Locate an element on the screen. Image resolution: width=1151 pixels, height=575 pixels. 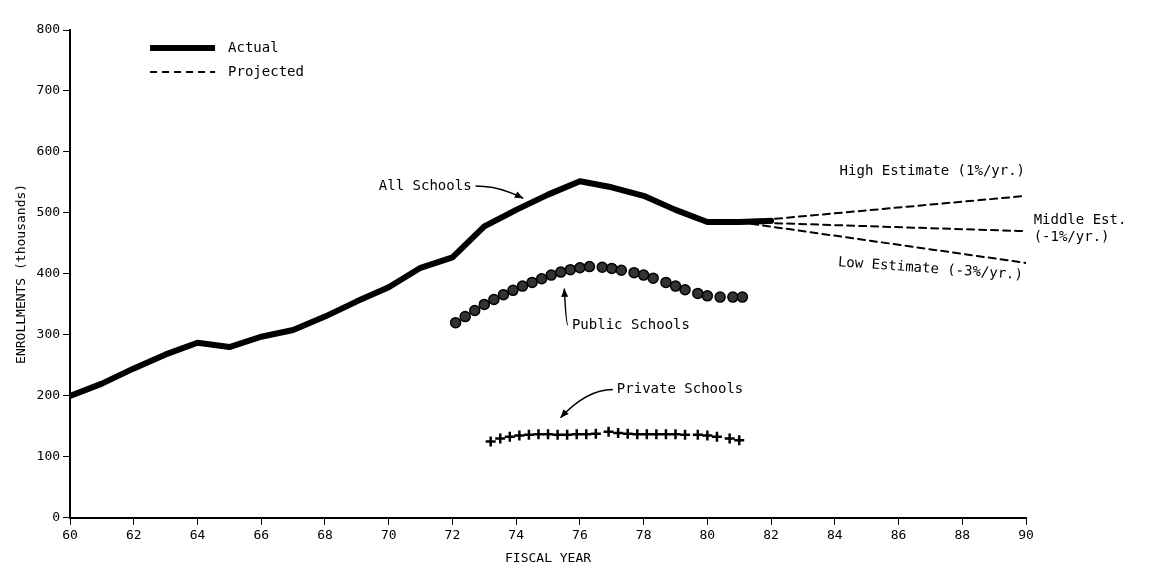
x-tick-label: 66 is located at coordinates (261, 534).